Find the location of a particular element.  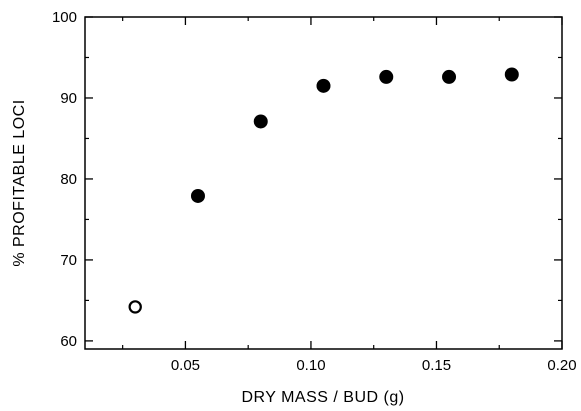

x-tick-label: 0.20 is located at coordinates (561, 365).